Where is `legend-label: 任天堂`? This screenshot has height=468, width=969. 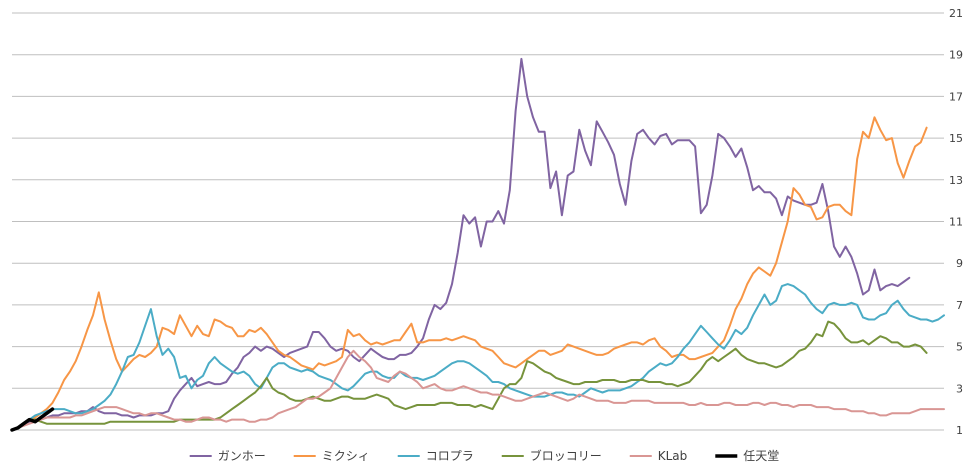 legend-label: 任天堂 is located at coordinates (761, 456).